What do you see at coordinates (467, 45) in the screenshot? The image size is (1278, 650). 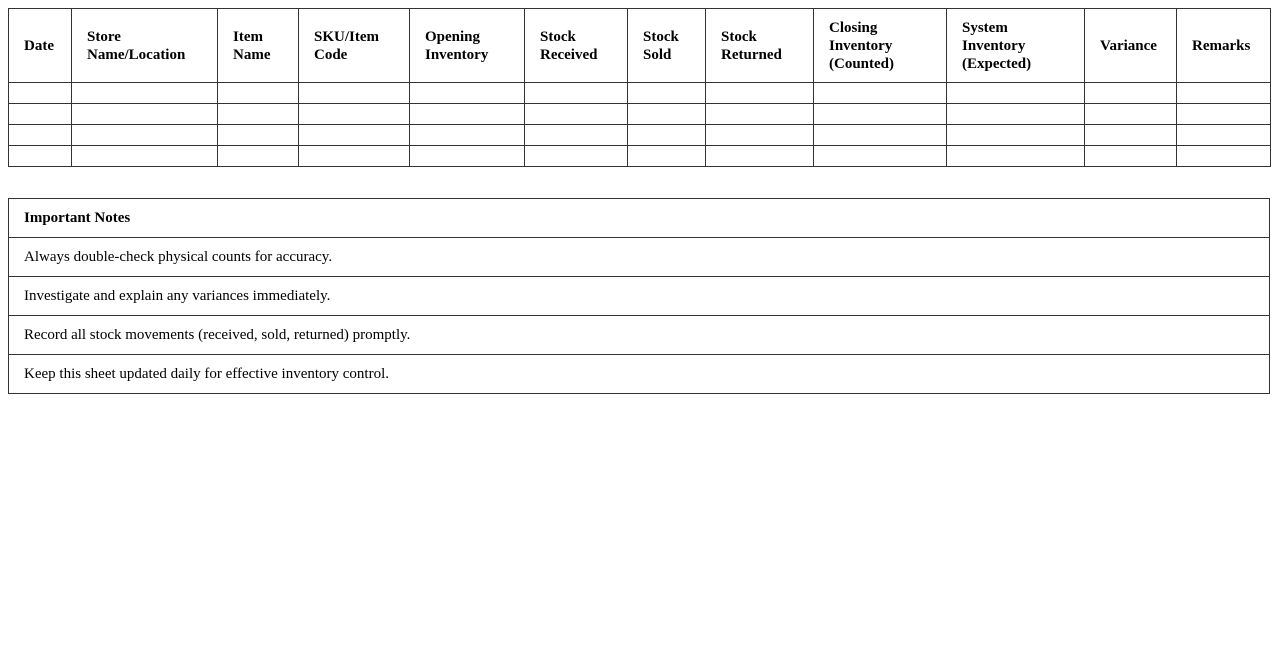 I see `column-header: Opening Inventory` at bounding box center [467, 45].